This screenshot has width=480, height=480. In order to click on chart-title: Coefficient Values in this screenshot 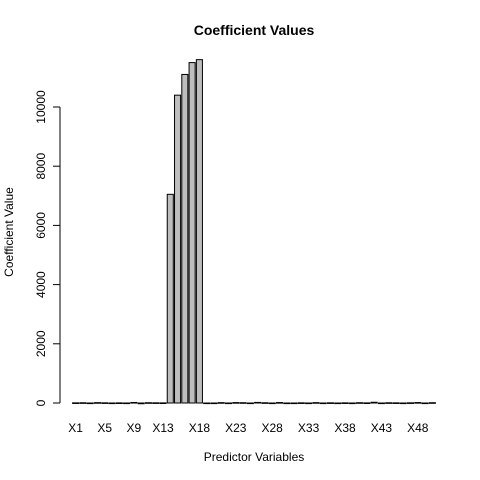, I will do `click(254, 30)`.